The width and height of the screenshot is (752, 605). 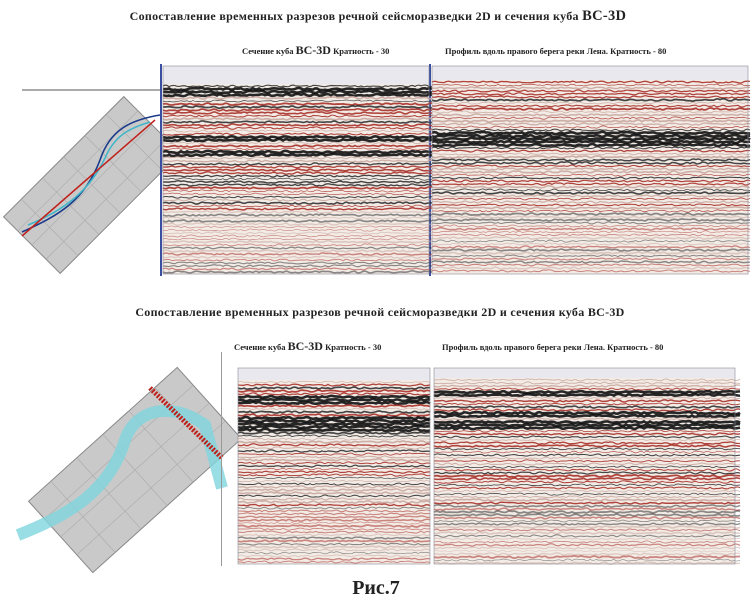 I want to click on map, so click(x=135, y=470).